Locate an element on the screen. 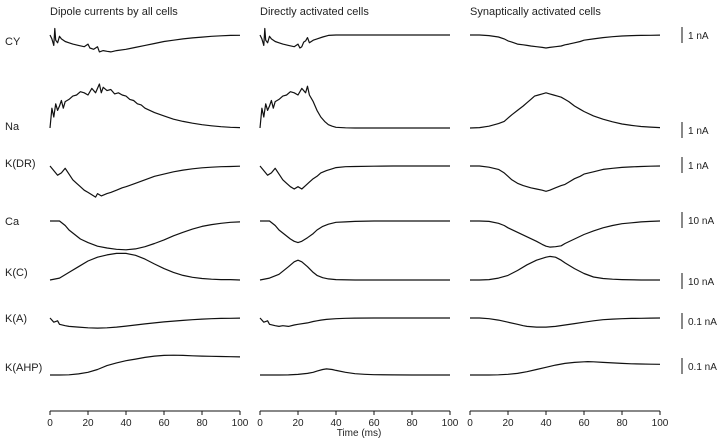  x-tick-label-panel-2-60: 60 is located at coordinates (374, 423).